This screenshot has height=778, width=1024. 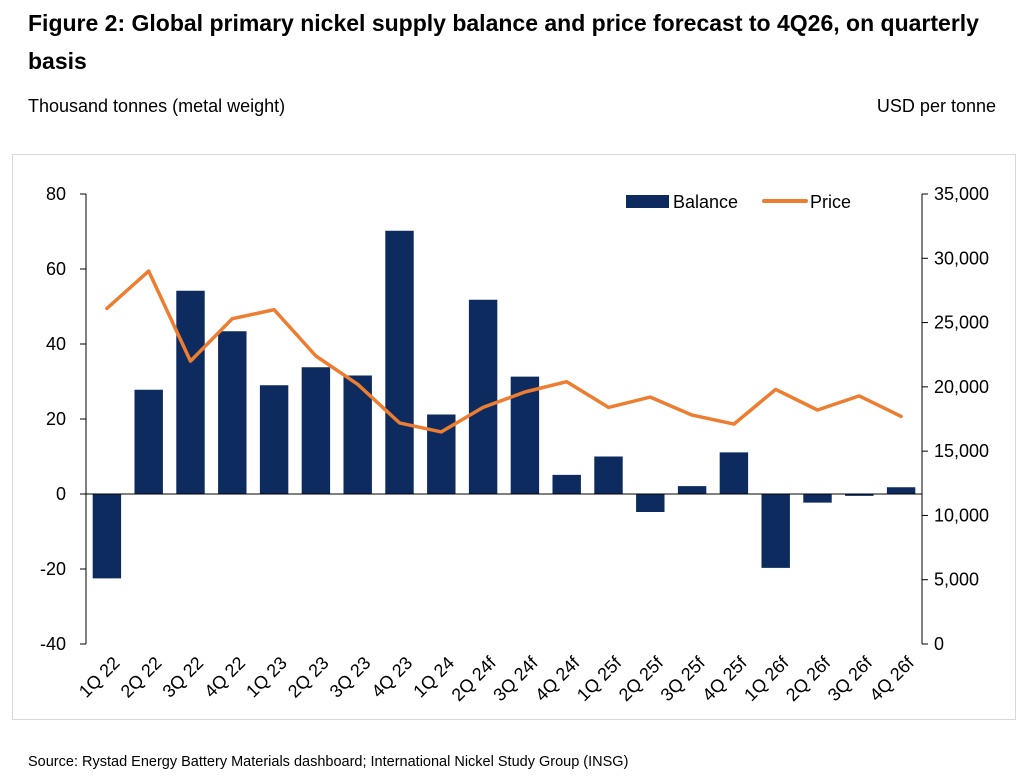 I want to click on right-tick-label: 10,000, so click(x=961, y=515).